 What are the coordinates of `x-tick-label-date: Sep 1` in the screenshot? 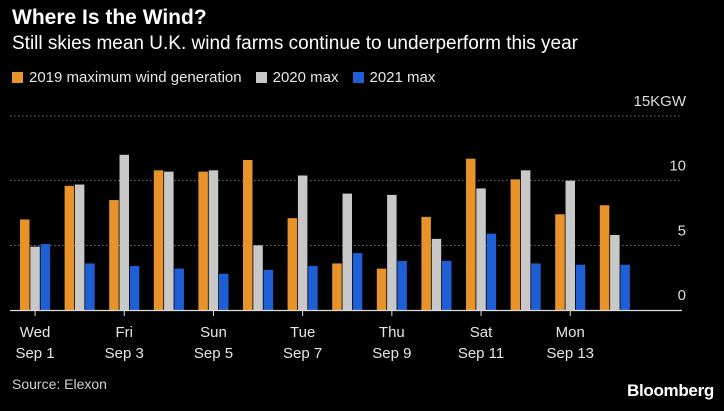 It's located at (34, 353).